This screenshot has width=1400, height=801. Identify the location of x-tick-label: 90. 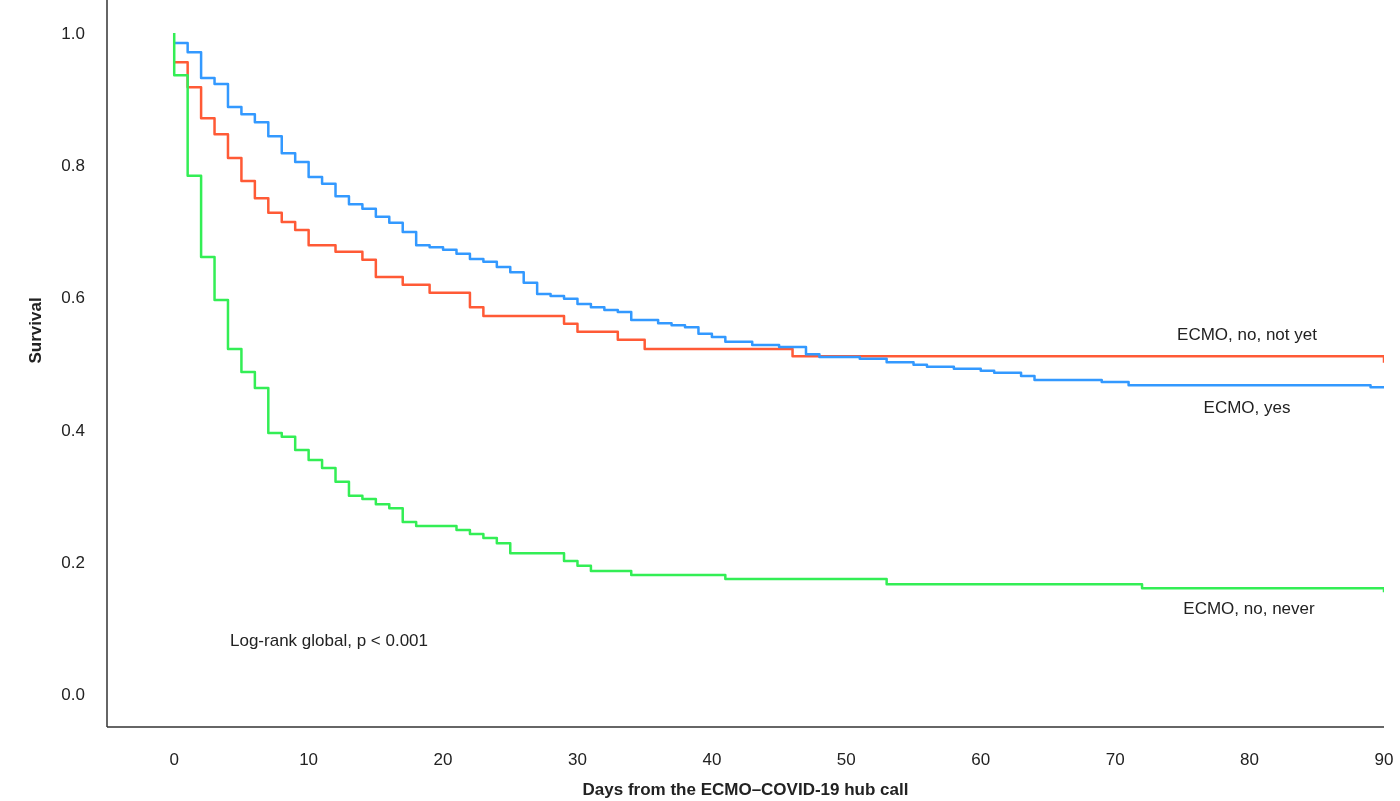
(1384, 760).